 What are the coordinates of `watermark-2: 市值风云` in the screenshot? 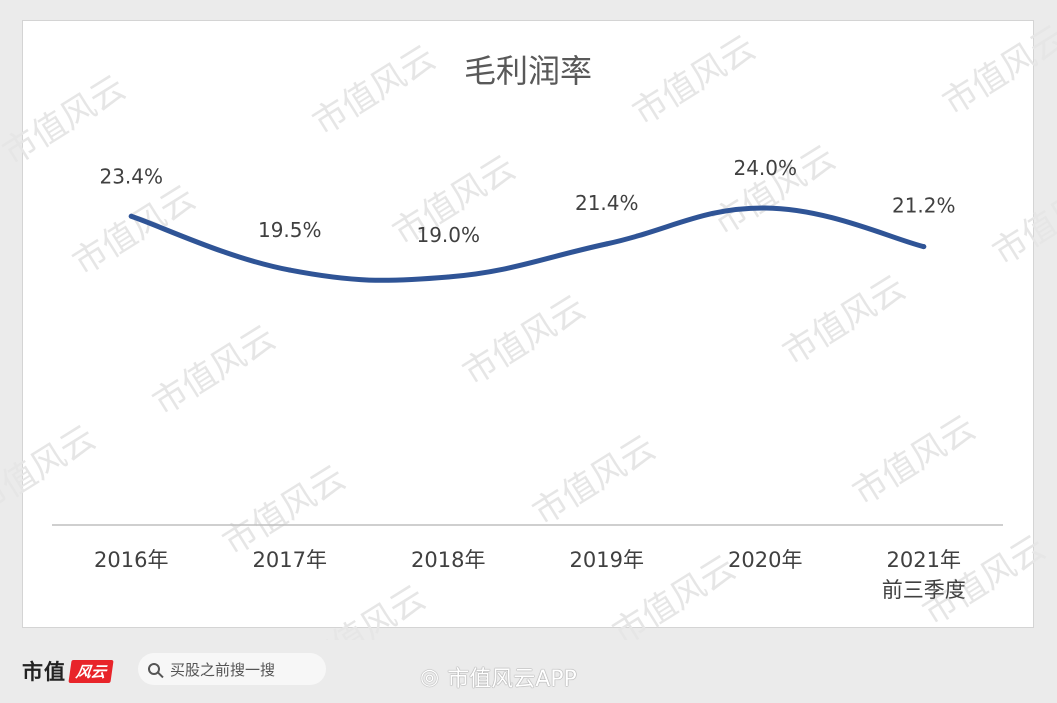 It's located at (694, 81).